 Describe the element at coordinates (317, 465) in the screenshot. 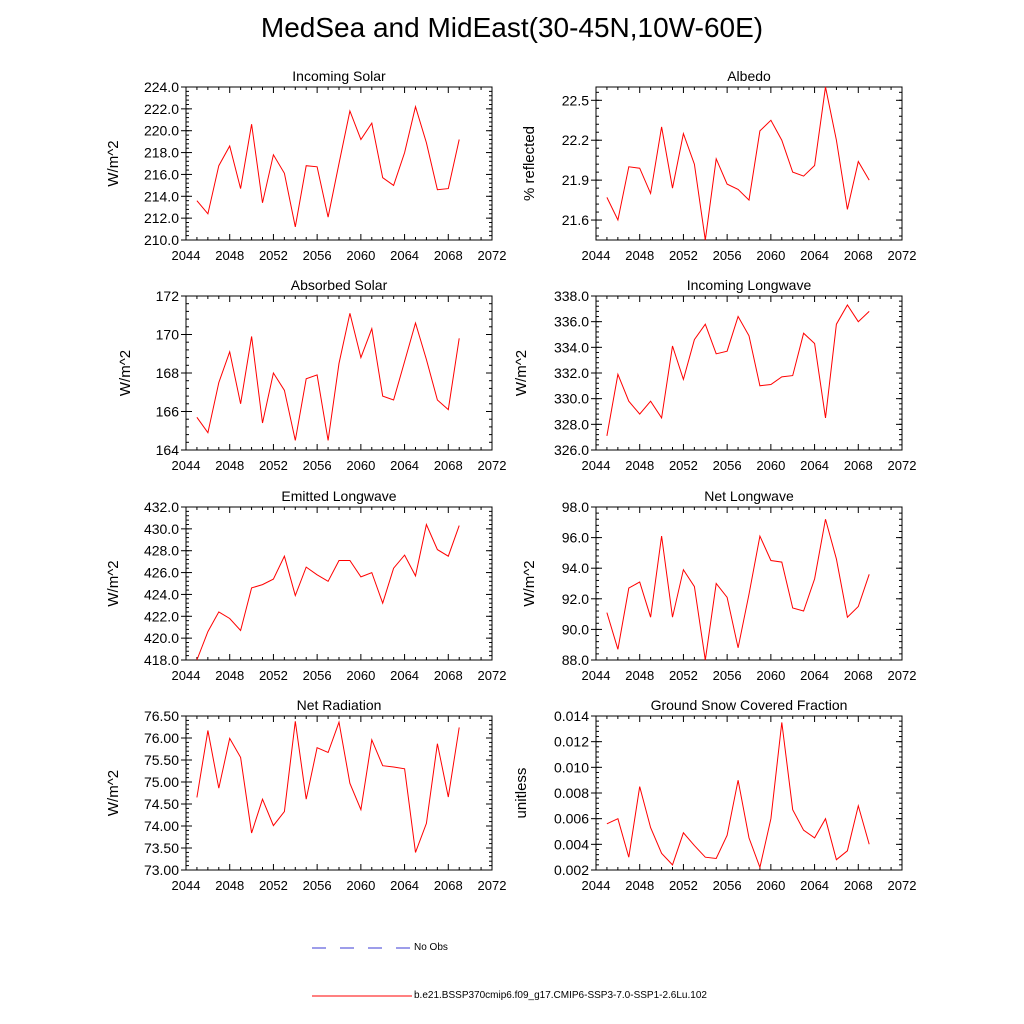

I see `chart-2-xtick-label: 2056` at that location.